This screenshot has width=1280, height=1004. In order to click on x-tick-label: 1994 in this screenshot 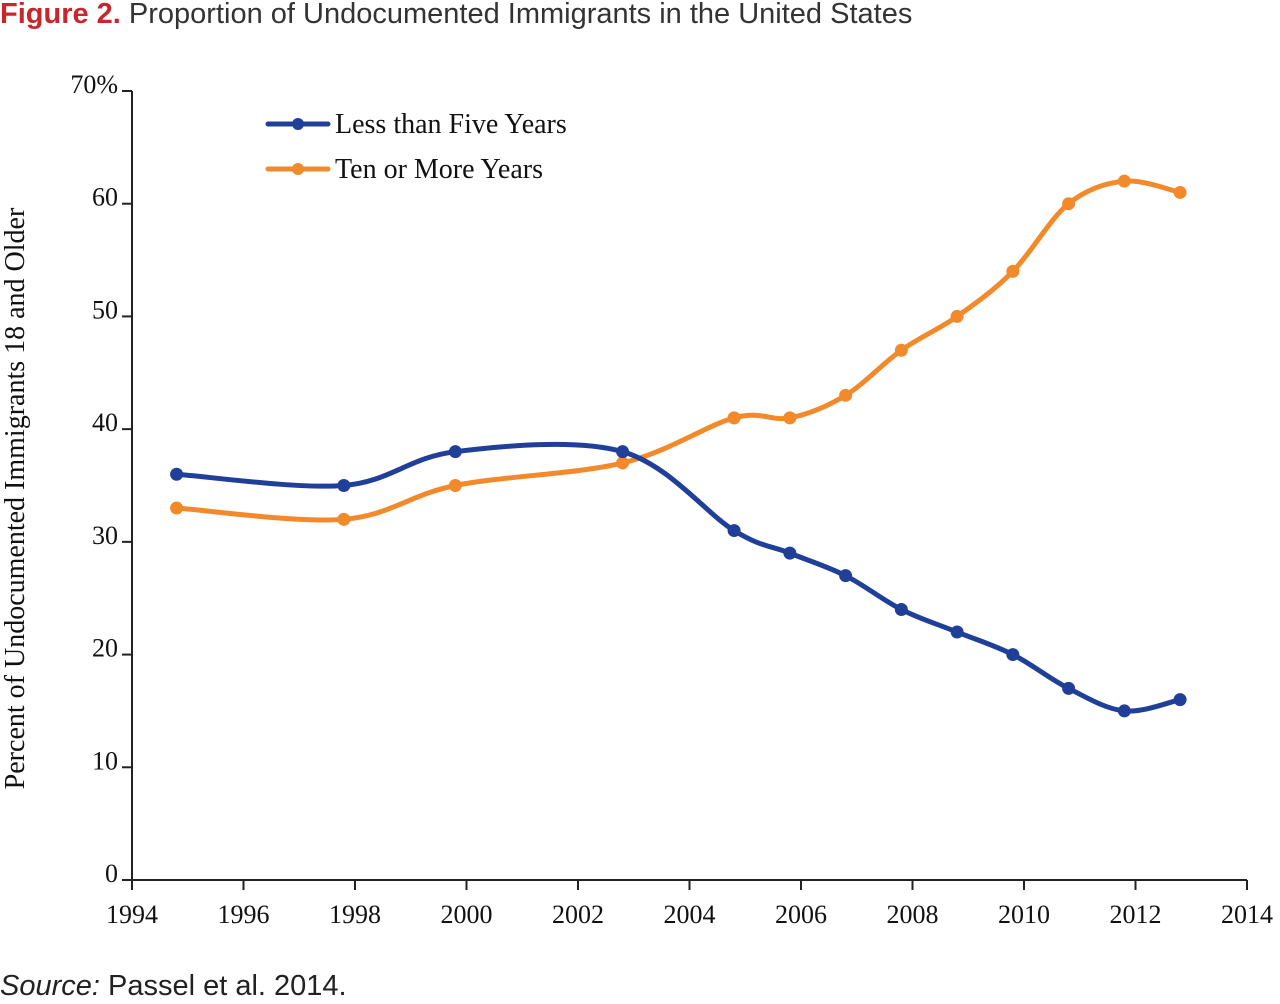, I will do `click(132, 914)`.